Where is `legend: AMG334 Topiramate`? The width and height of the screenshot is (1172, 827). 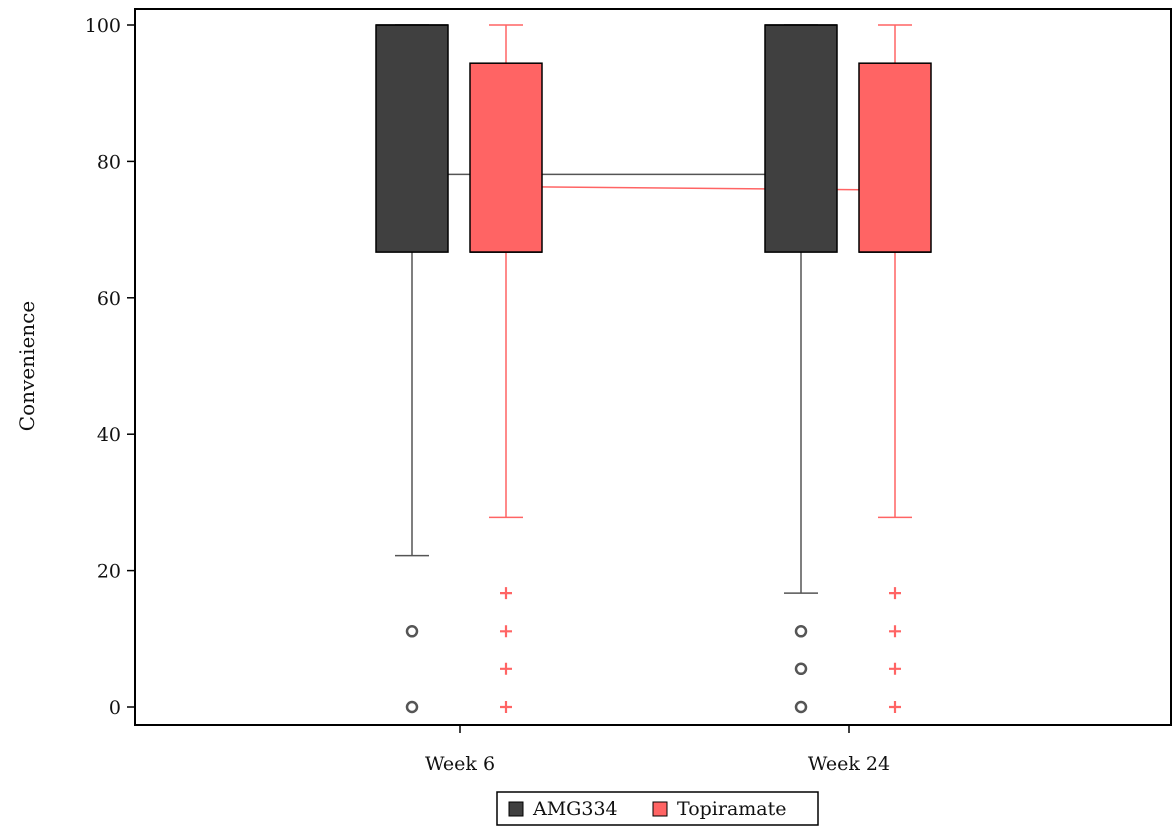
legend: AMG334 Topiramate is located at coordinates (657, 808).